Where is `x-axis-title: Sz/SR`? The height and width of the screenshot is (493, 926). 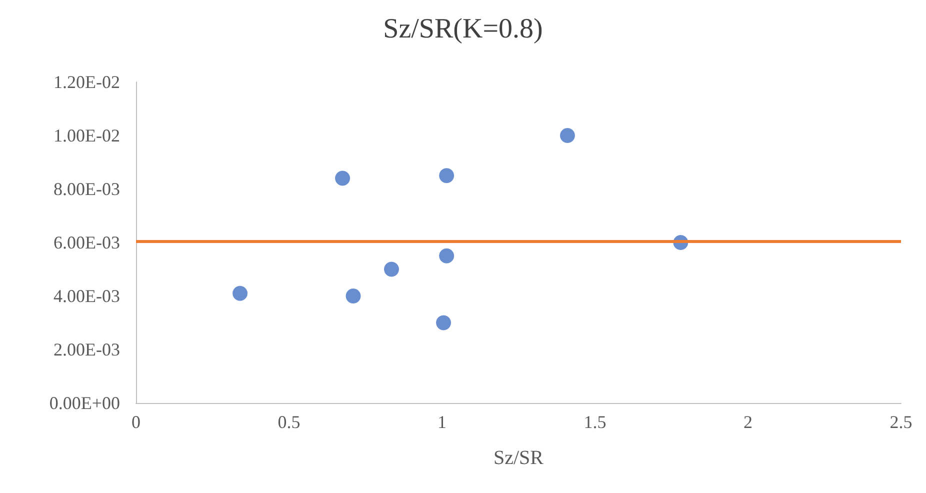 x-axis-title: Sz/SR is located at coordinates (518, 458).